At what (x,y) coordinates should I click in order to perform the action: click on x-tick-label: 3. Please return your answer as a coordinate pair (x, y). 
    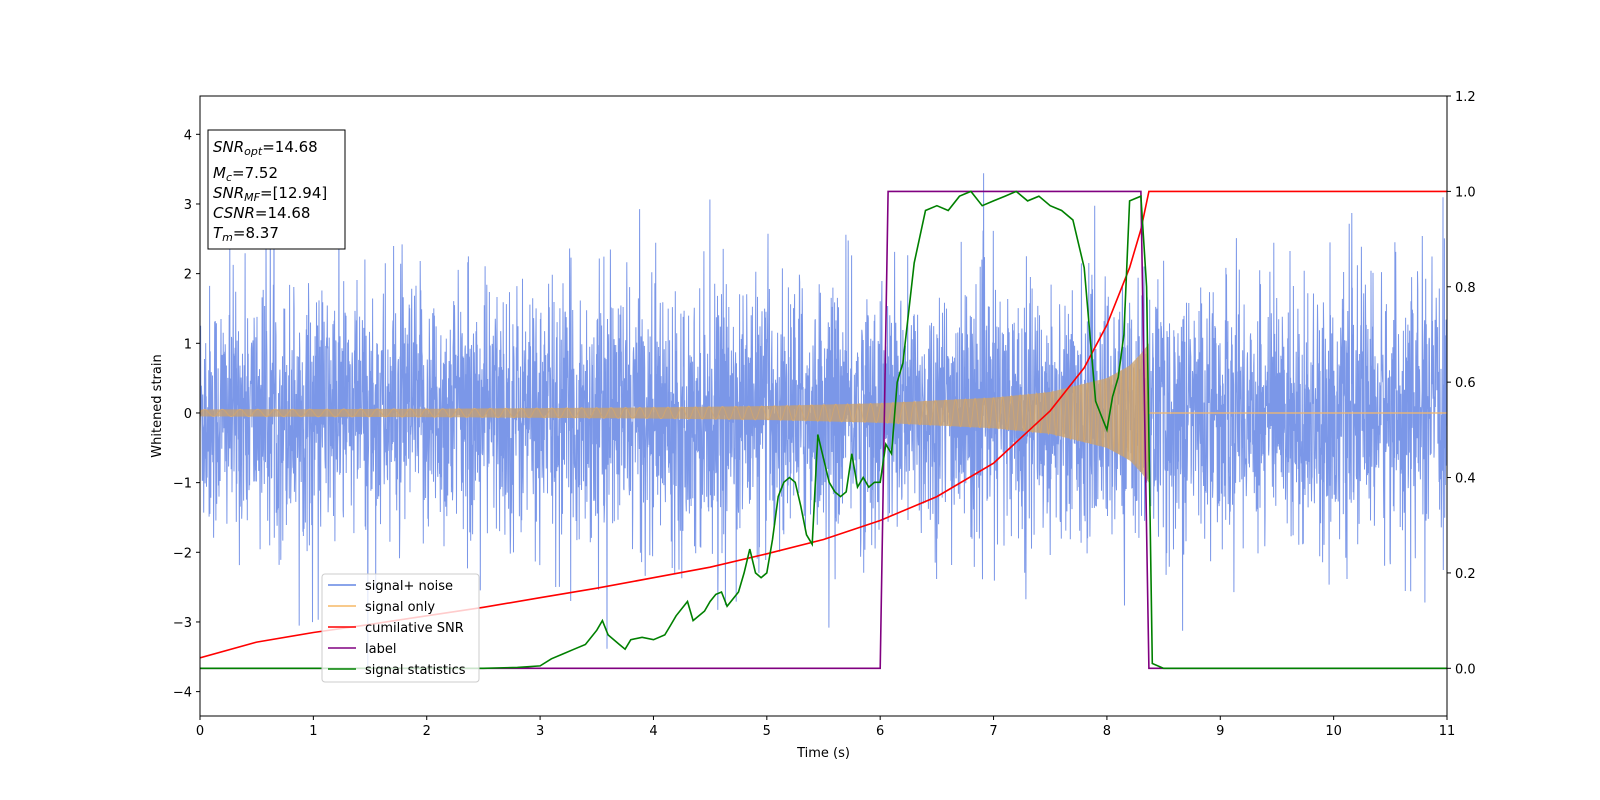
    Looking at the image, I should click on (540, 731).